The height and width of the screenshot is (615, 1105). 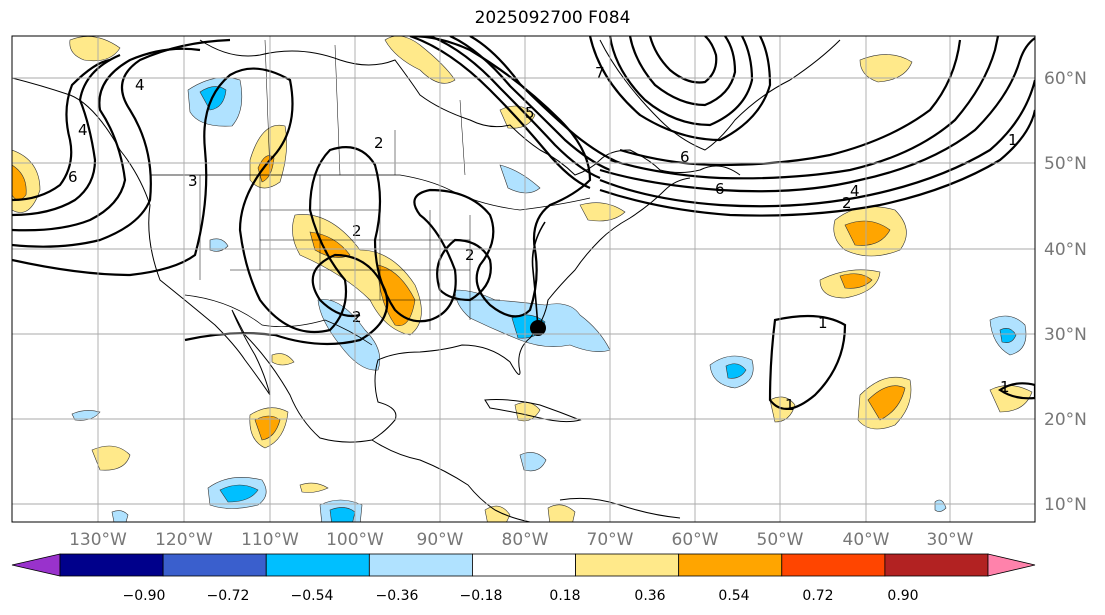 I want to click on colorbar-tick-label: 0.90, so click(x=902, y=596).